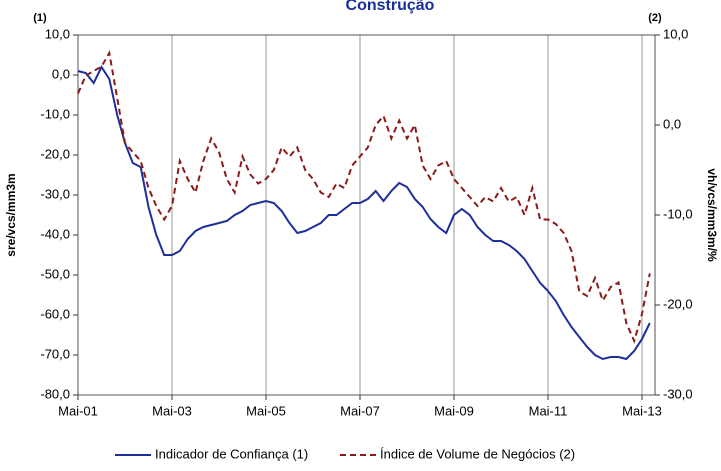  What do you see at coordinates (477, 453) in the screenshot?
I see `legend-label: Índice de Volume de Negócios (2)` at bounding box center [477, 453].